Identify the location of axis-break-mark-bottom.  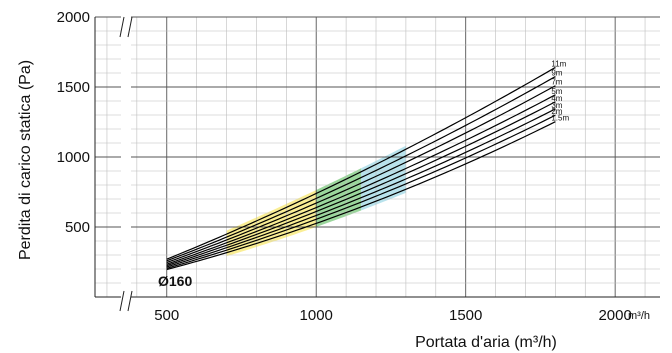
(126, 301).